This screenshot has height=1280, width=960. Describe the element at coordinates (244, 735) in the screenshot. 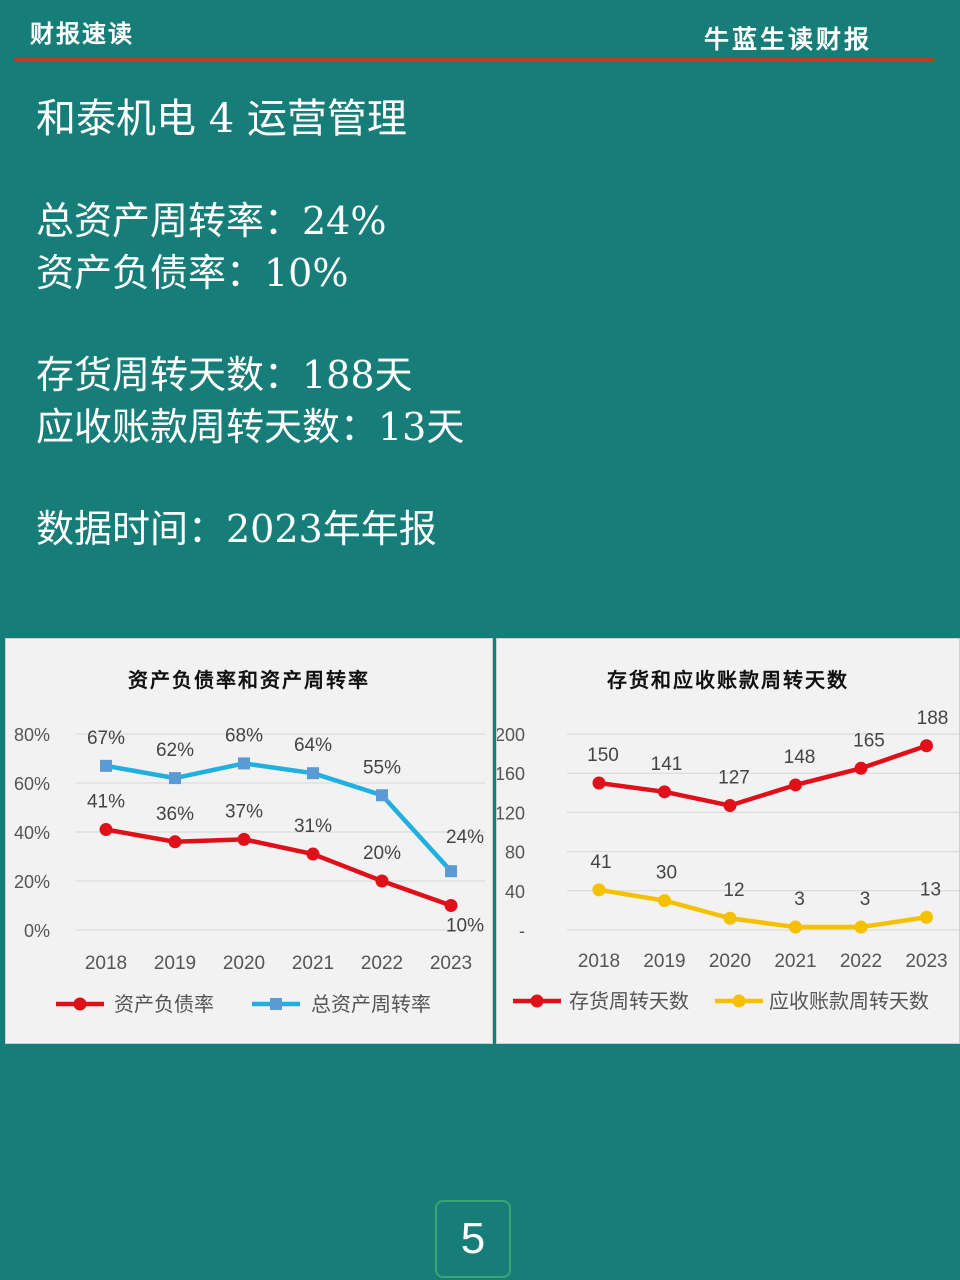

I see `data-label: 68%` at that location.